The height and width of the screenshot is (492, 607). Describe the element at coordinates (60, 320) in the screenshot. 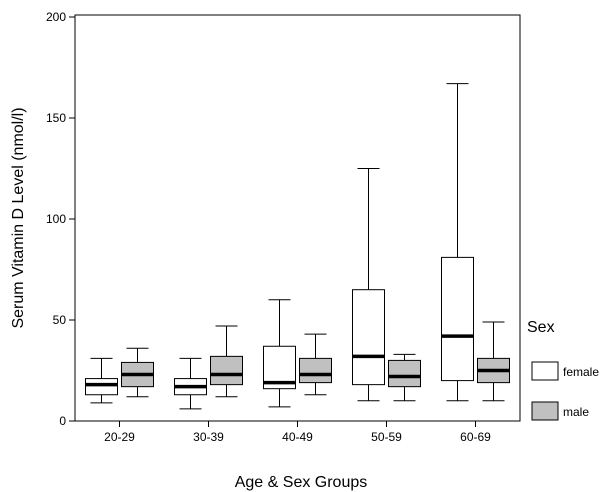

I see `y-tick-label-50: 50` at that location.